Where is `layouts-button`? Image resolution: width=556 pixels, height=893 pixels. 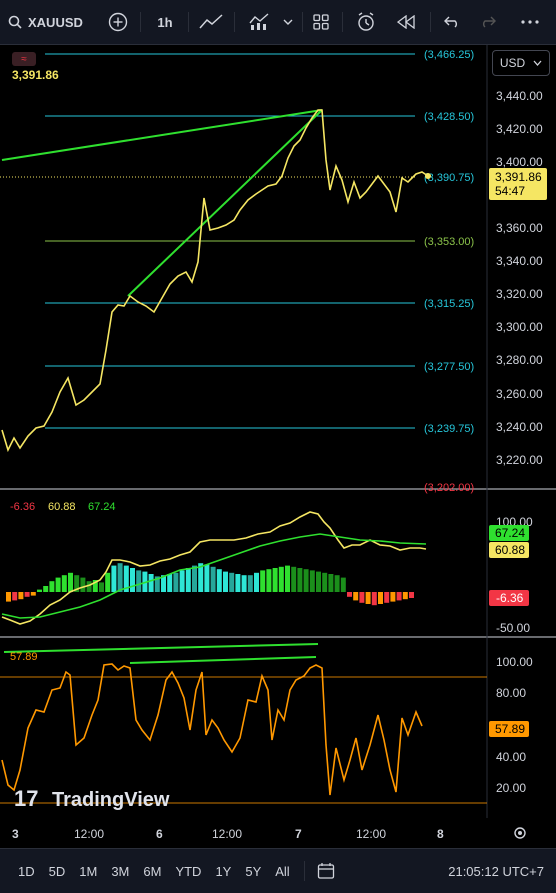
layouts-button is located at coordinates (321, 22).